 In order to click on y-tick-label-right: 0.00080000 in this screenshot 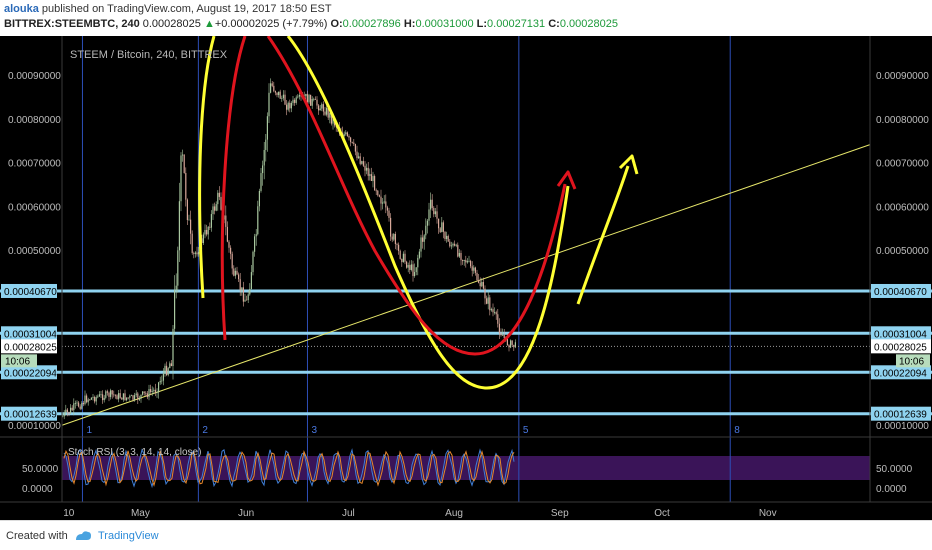, I will do `click(902, 120)`.